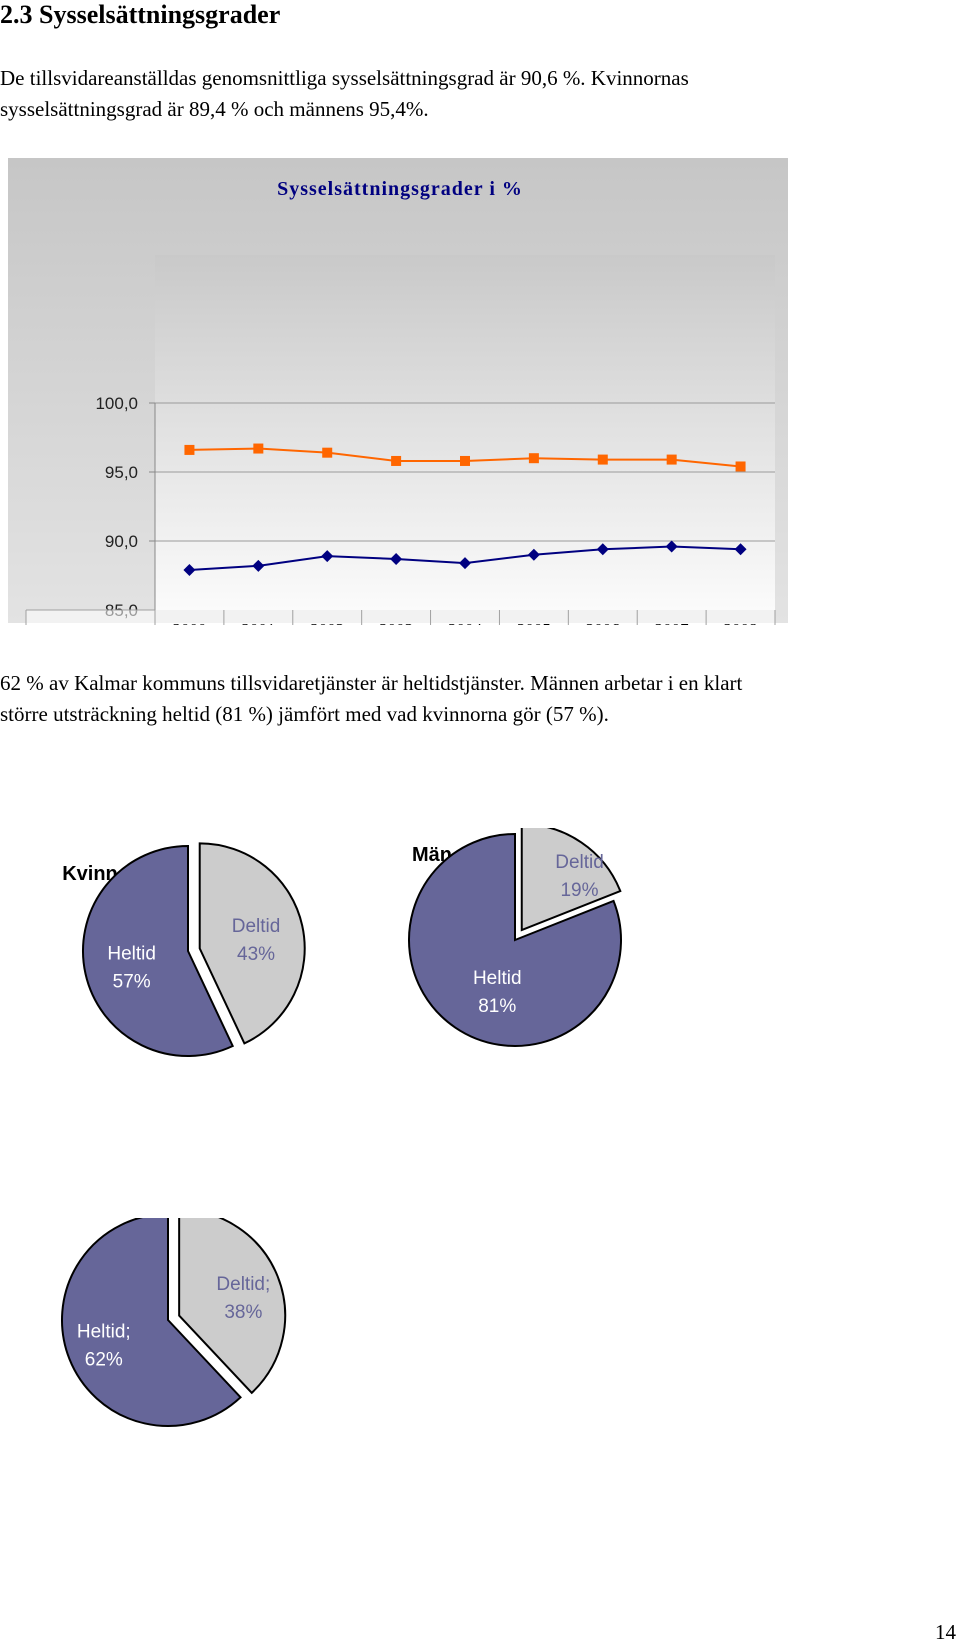  Describe the element at coordinates (243, 1312) in the screenshot. I see `pie-label-value: 38%` at that location.